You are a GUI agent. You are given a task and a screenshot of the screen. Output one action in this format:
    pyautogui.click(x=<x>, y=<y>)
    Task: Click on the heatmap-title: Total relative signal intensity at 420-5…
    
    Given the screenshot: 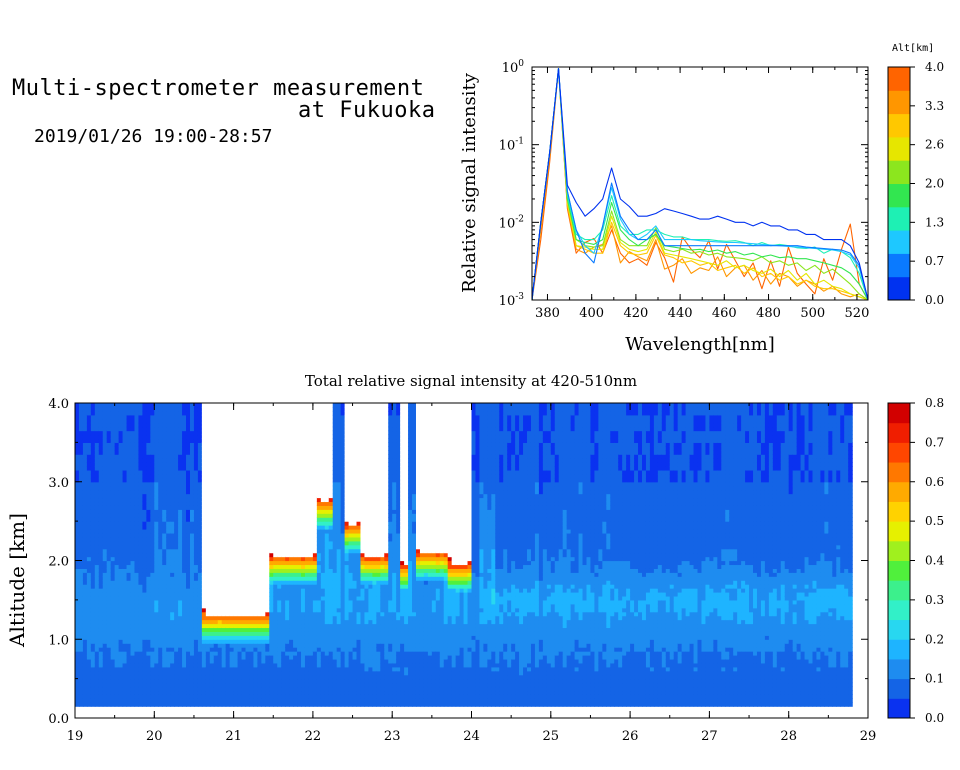 What is the action you would take?
    pyautogui.click(x=471, y=381)
    